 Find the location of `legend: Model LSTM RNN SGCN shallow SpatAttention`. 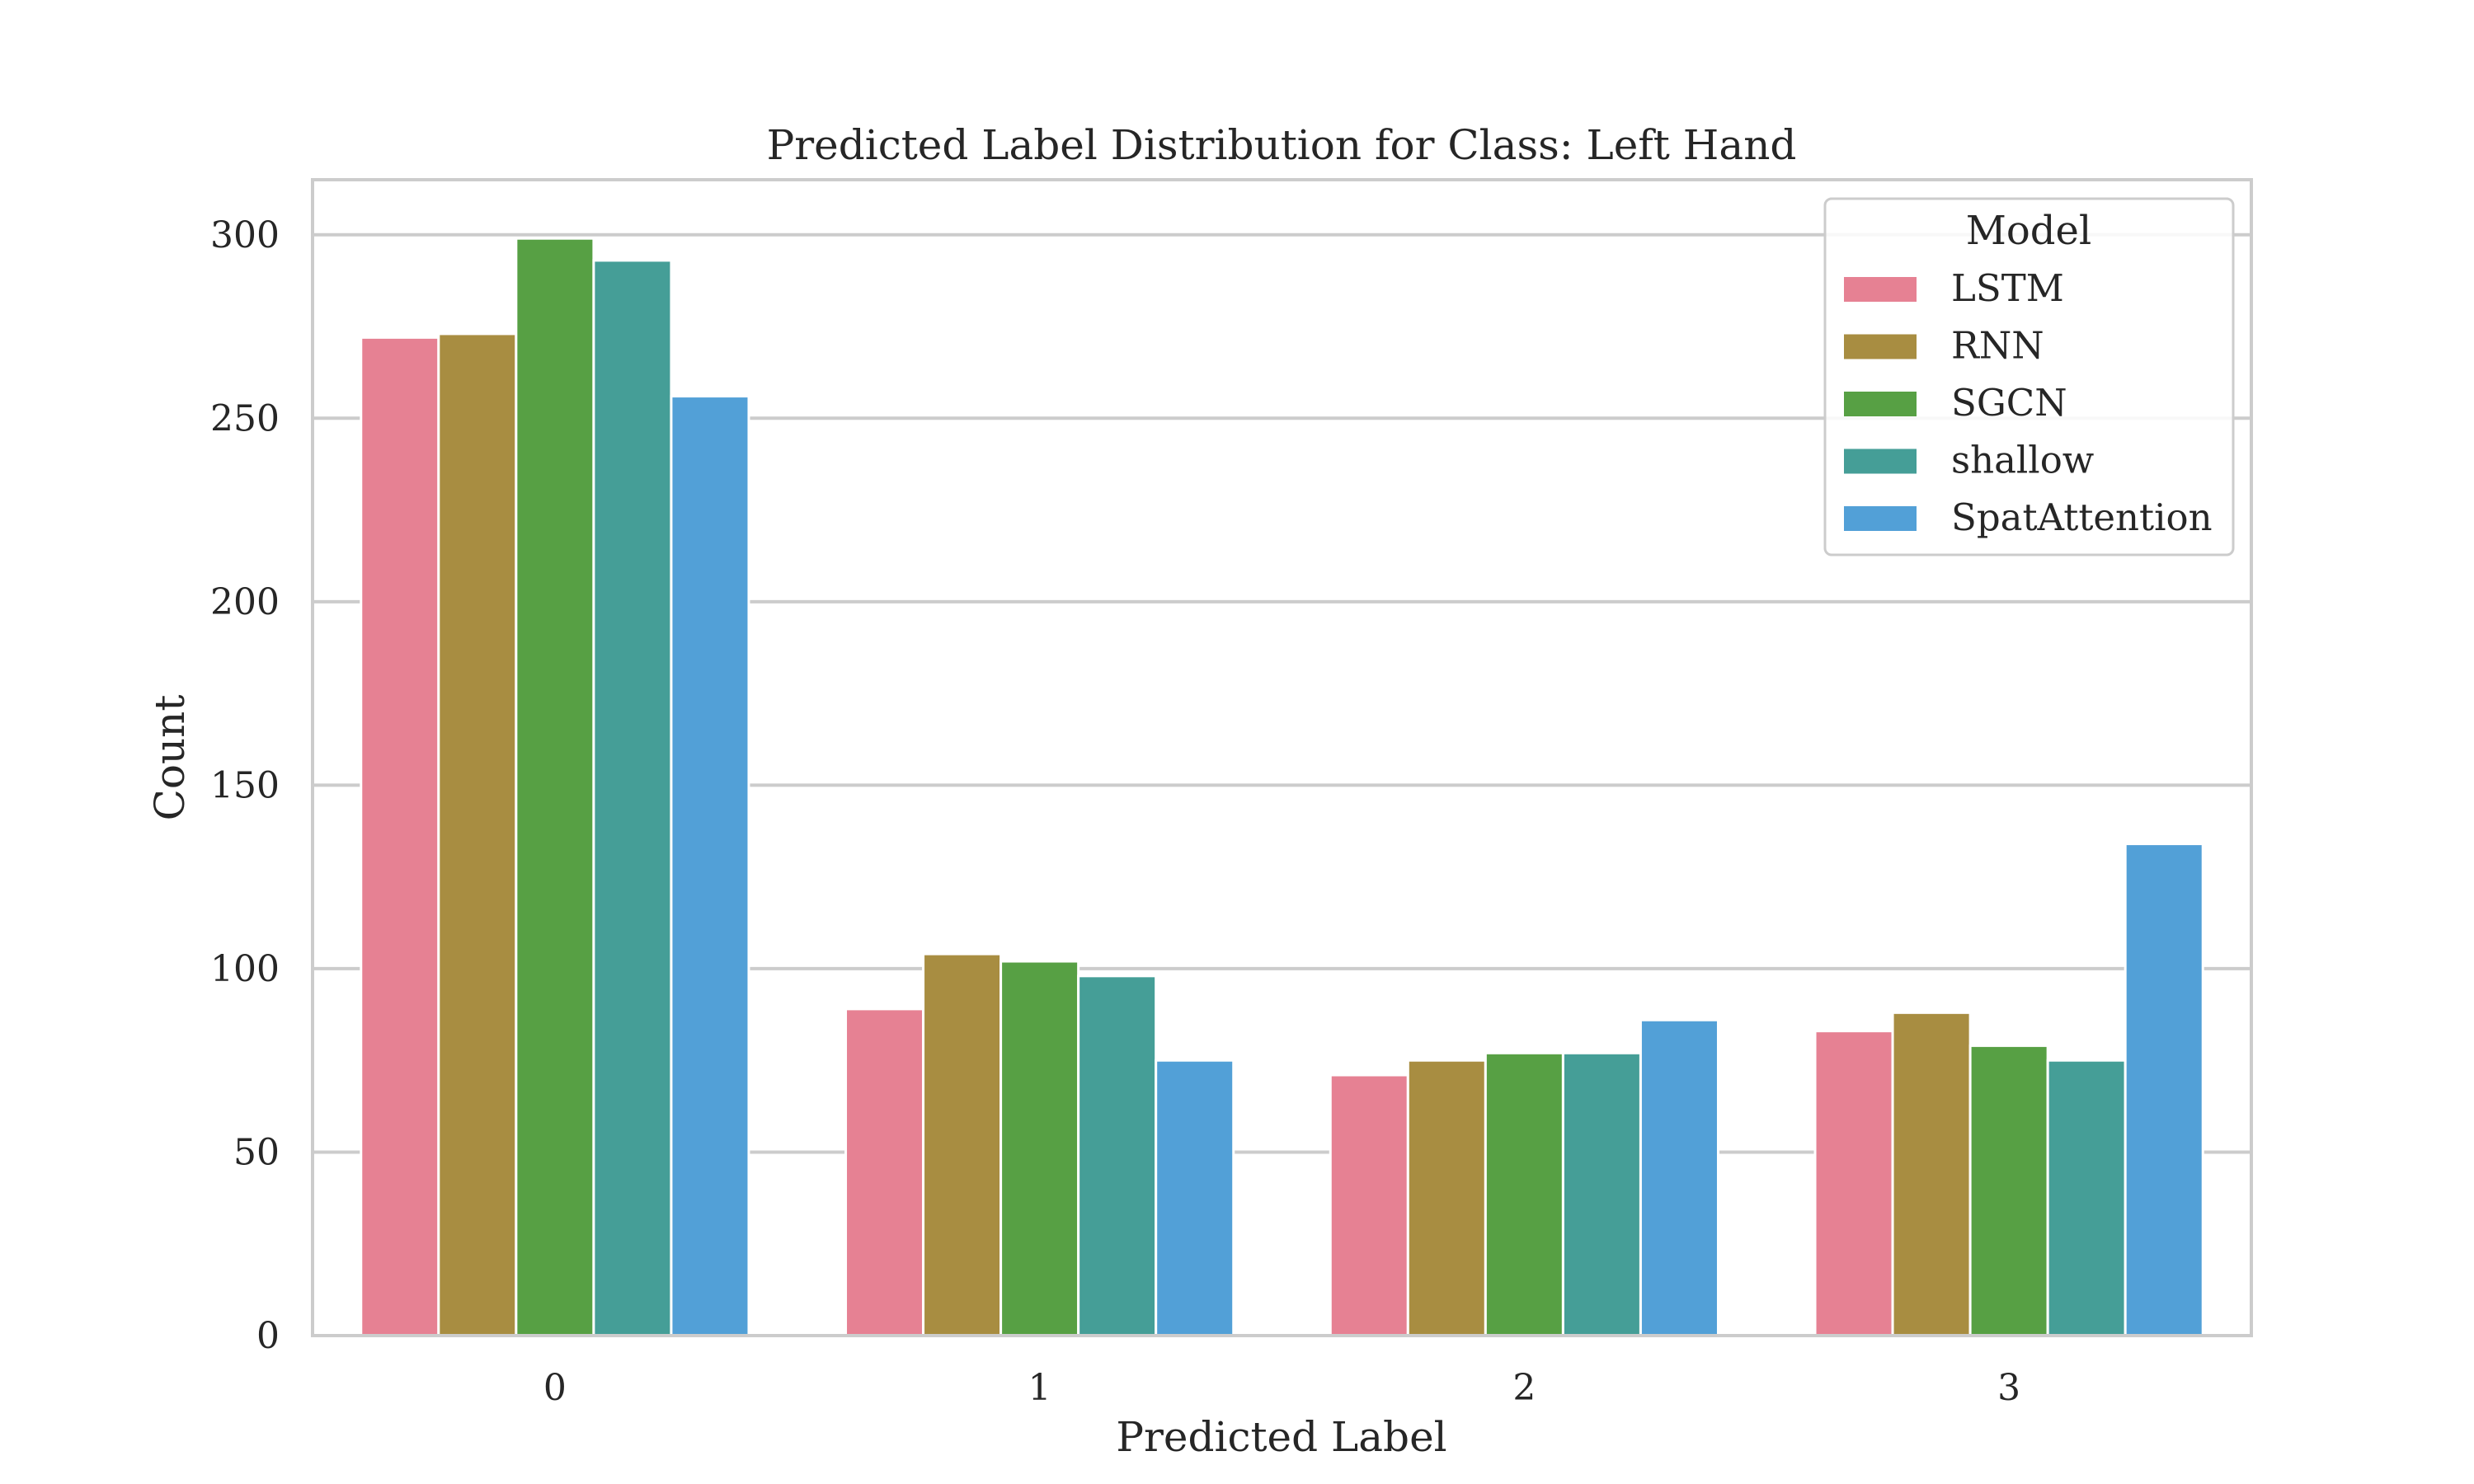

legend: Model LSTM RNN SGCN shallow SpatAttention is located at coordinates (2029, 376).